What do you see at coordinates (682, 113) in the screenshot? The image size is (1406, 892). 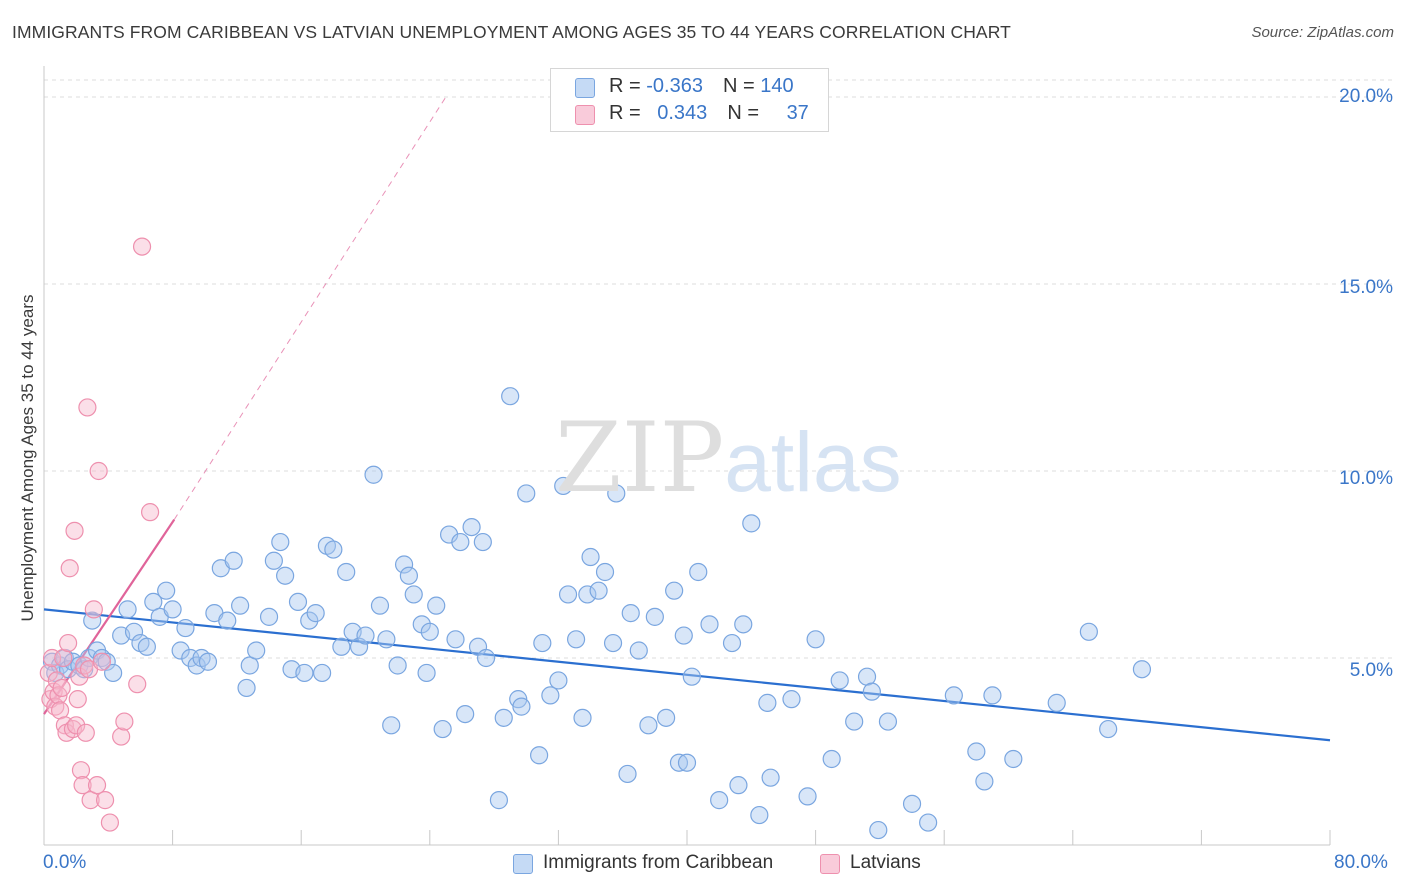 I see `legend-r-value: 0.343` at bounding box center [682, 113].